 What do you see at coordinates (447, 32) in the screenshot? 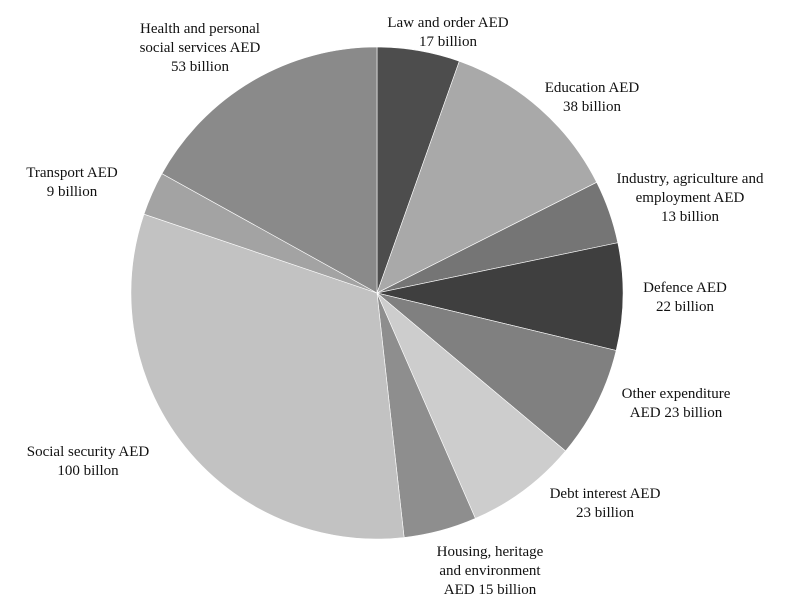
I see `slice-label: Law and order AED 17 billion` at bounding box center [447, 32].